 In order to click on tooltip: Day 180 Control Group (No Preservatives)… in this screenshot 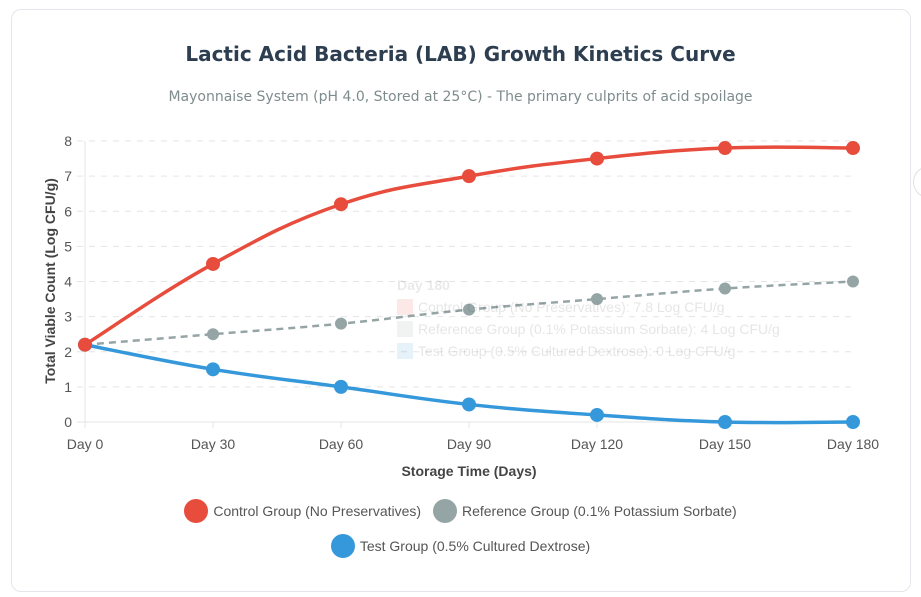, I will do `click(588, 318)`.